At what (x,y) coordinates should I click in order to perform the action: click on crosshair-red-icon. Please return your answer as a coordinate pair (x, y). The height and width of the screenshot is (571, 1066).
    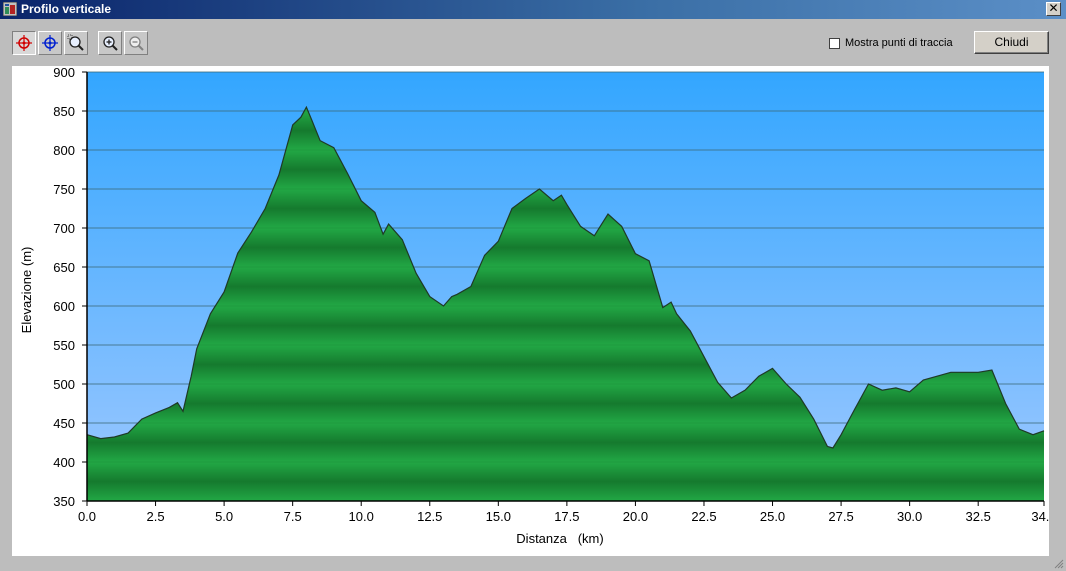
    Looking at the image, I should click on (24, 43).